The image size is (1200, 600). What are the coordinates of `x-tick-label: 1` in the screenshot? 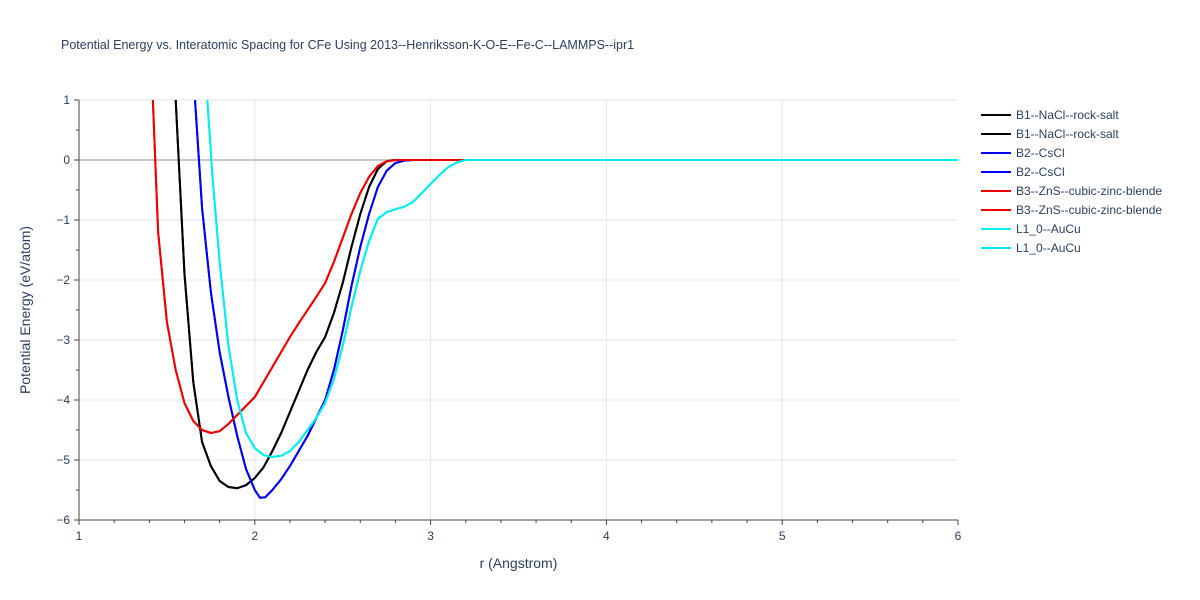 It's located at (79, 536).